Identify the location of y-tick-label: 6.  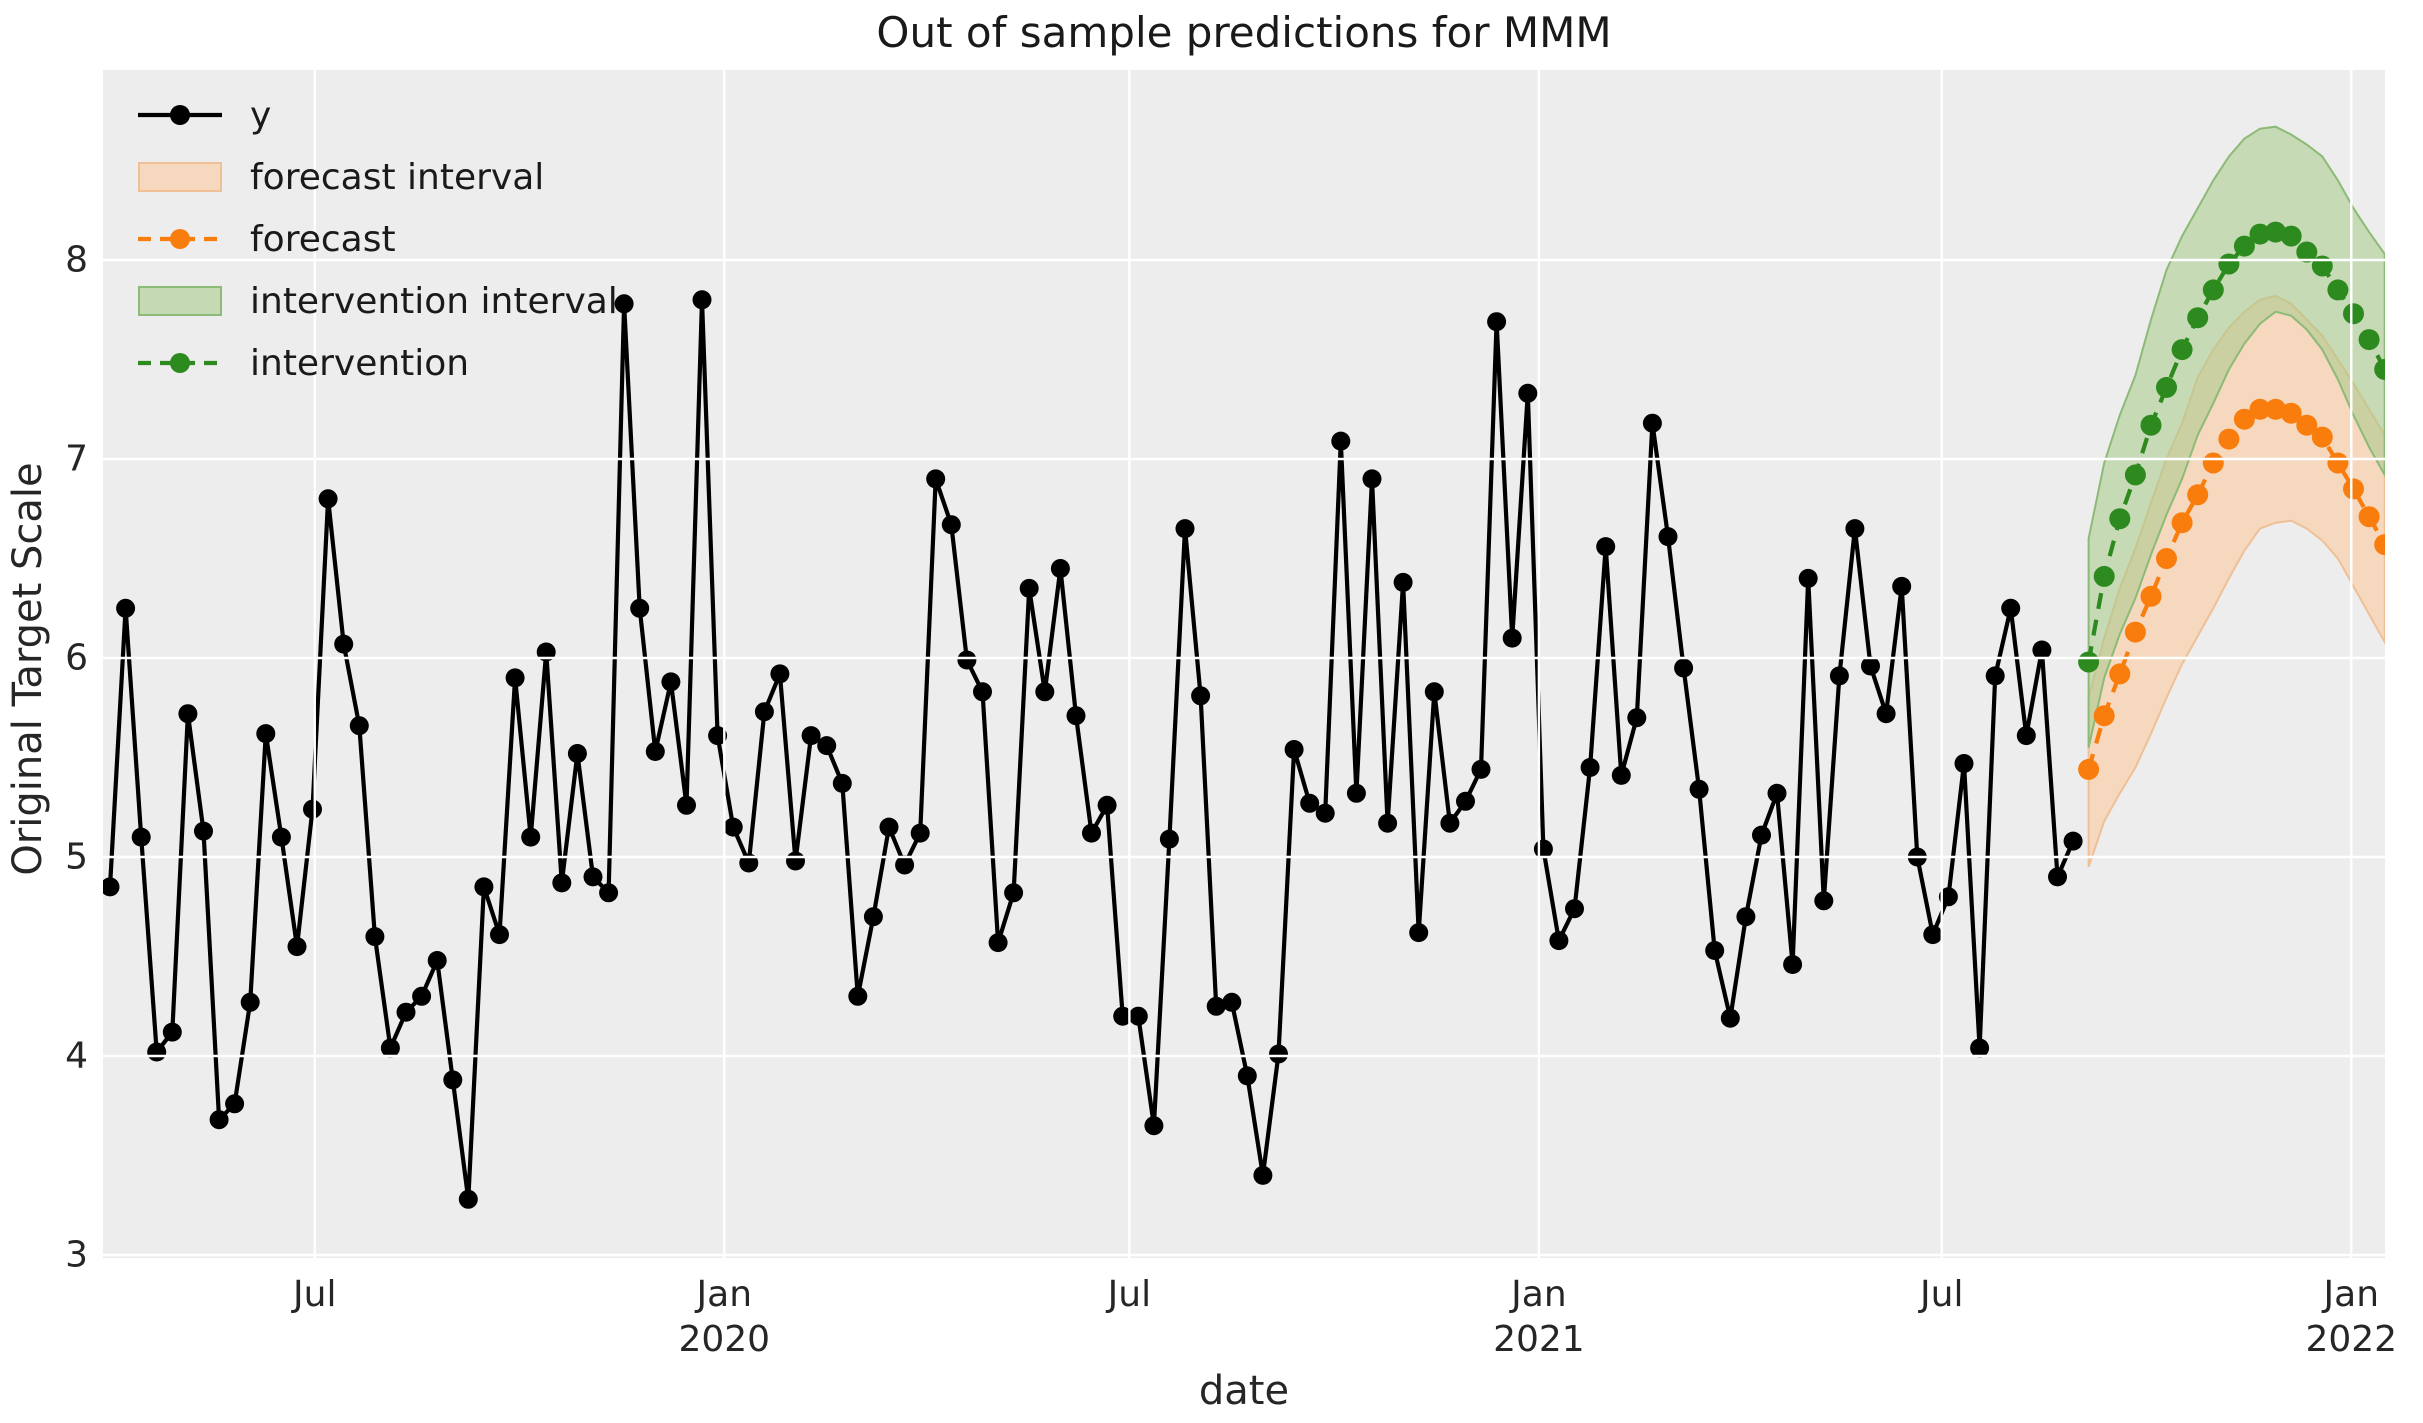
(76, 658).